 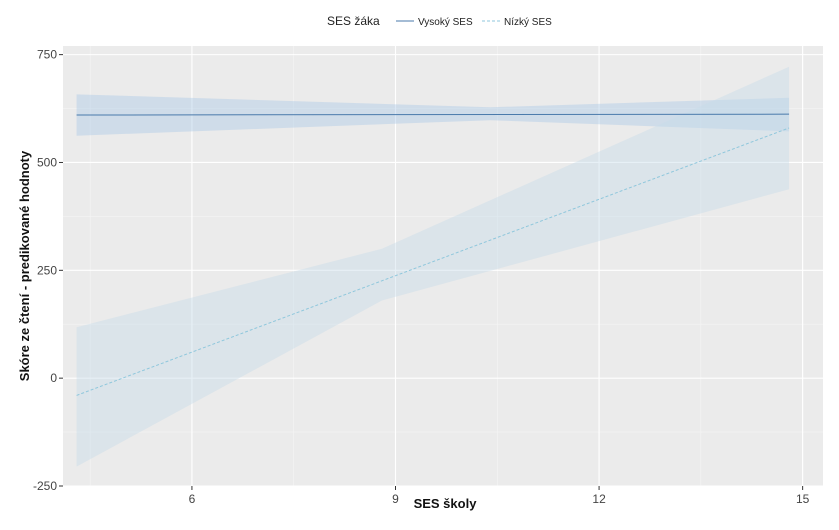 I want to click on legend-label-nizky-ses: Nízký SES, so click(x=528, y=22).